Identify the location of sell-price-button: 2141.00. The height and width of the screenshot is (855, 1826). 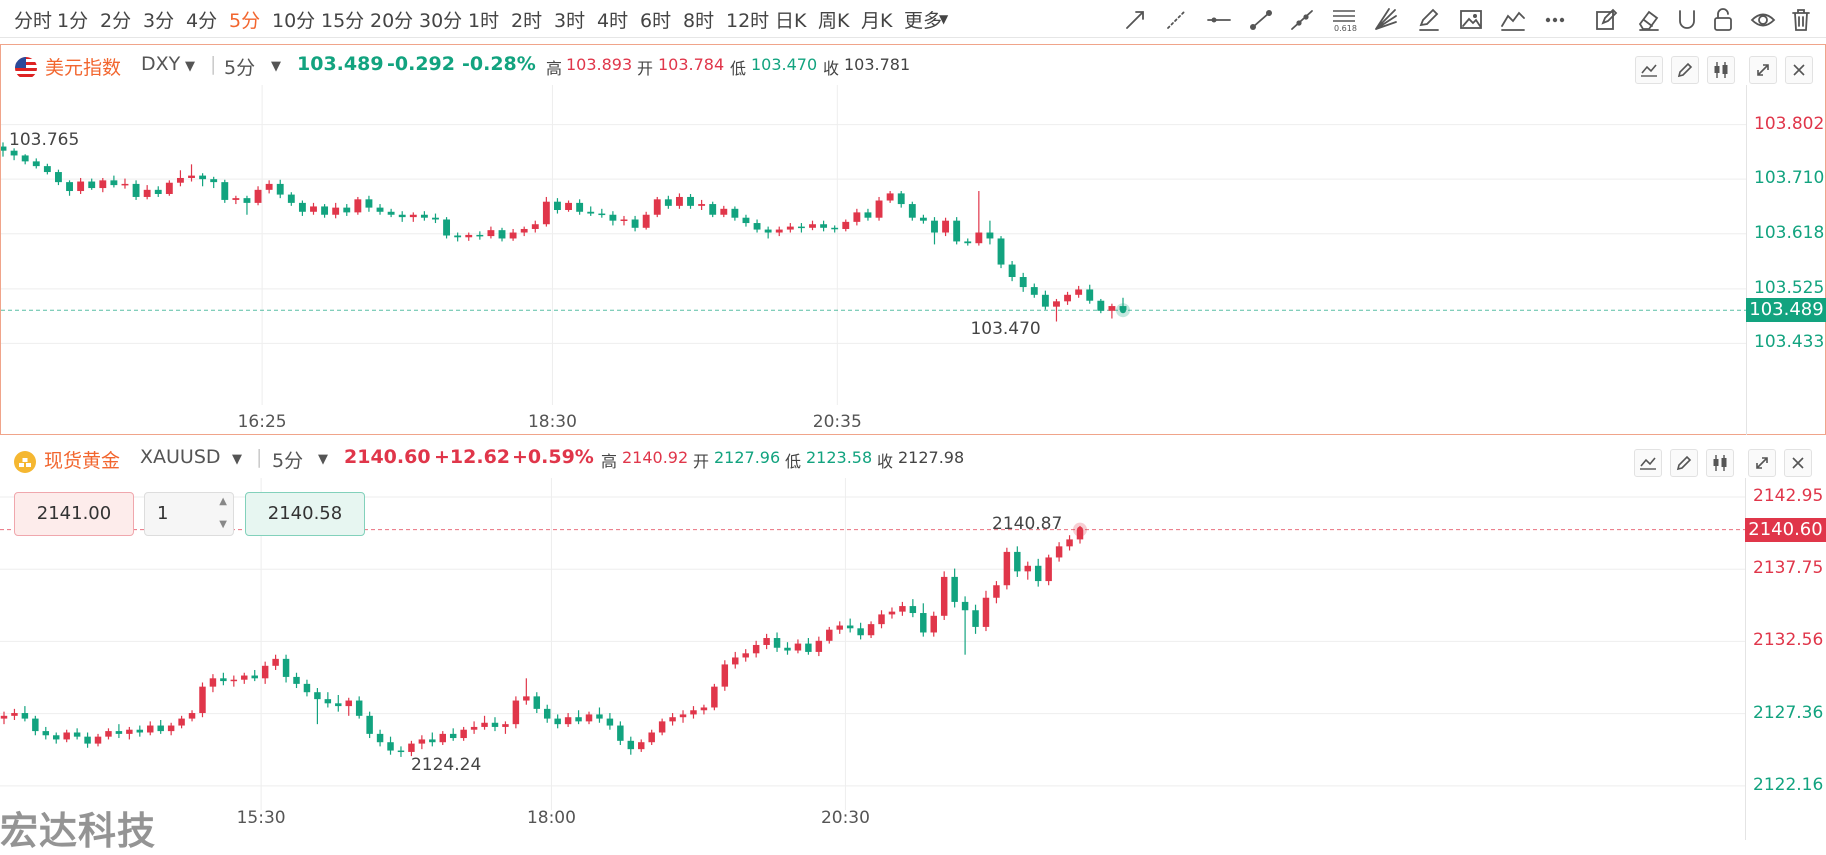
(74, 514).